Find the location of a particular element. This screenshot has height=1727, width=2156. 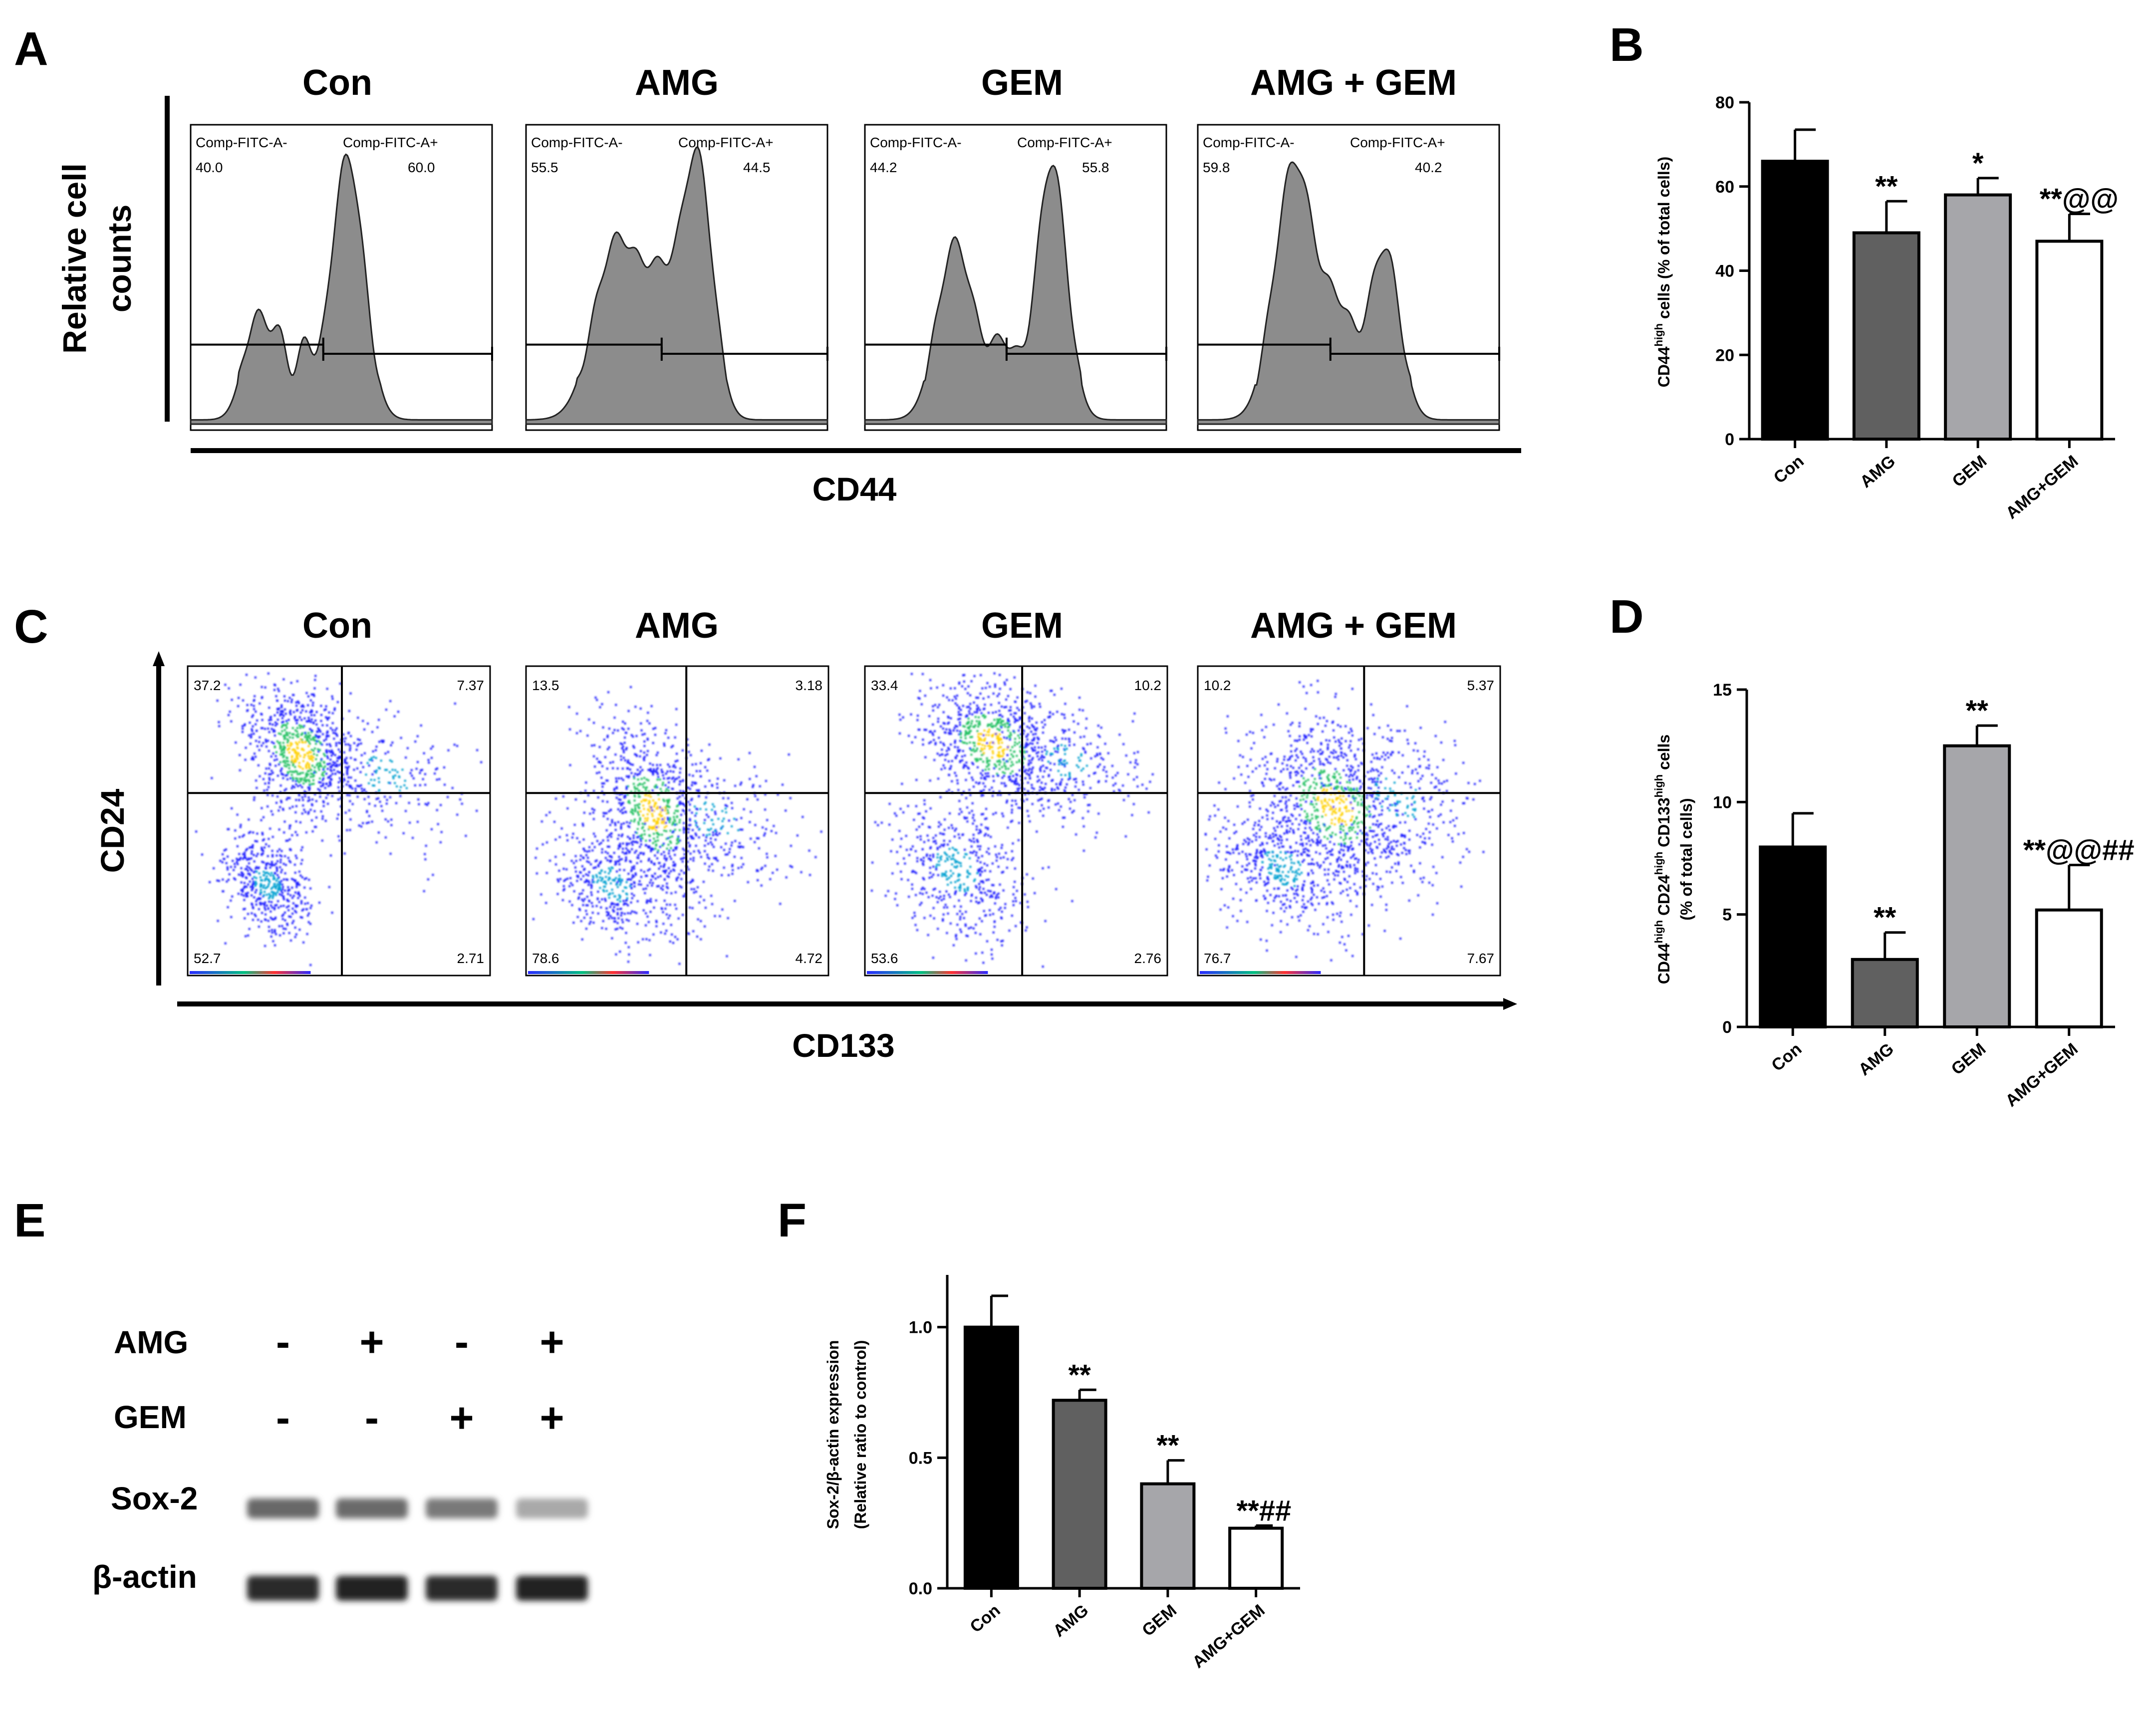

dotplot-x-arrowhead is located at coordinates (1510, 1004).